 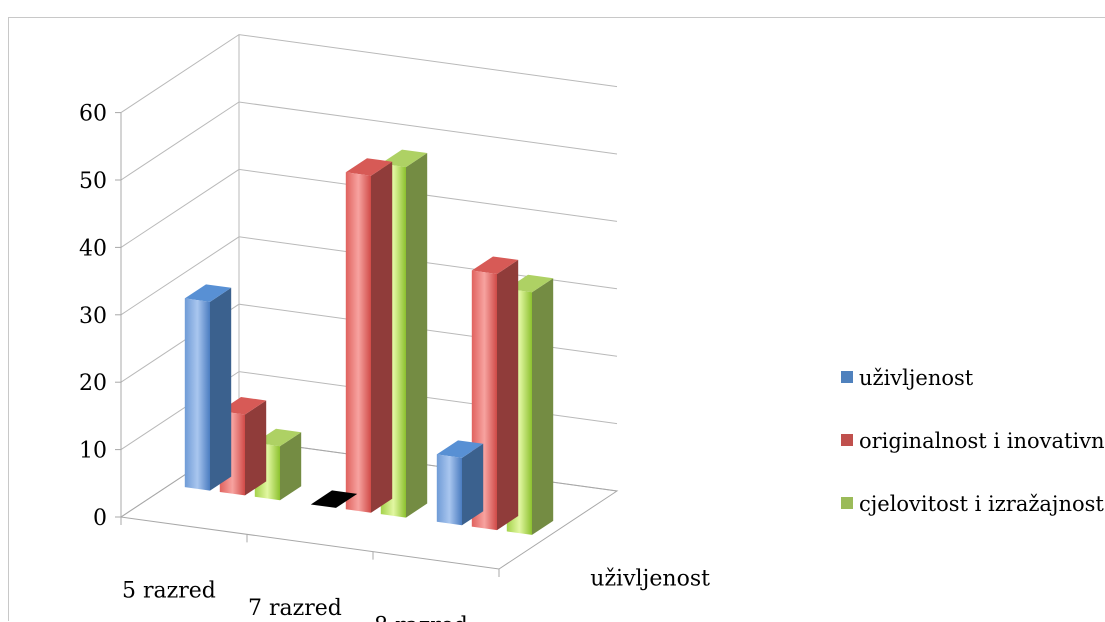 What do you see at coordinates (93, 383) in the screenshot?
I see `y-tick-label: 20` at bounding box center [93, 383].